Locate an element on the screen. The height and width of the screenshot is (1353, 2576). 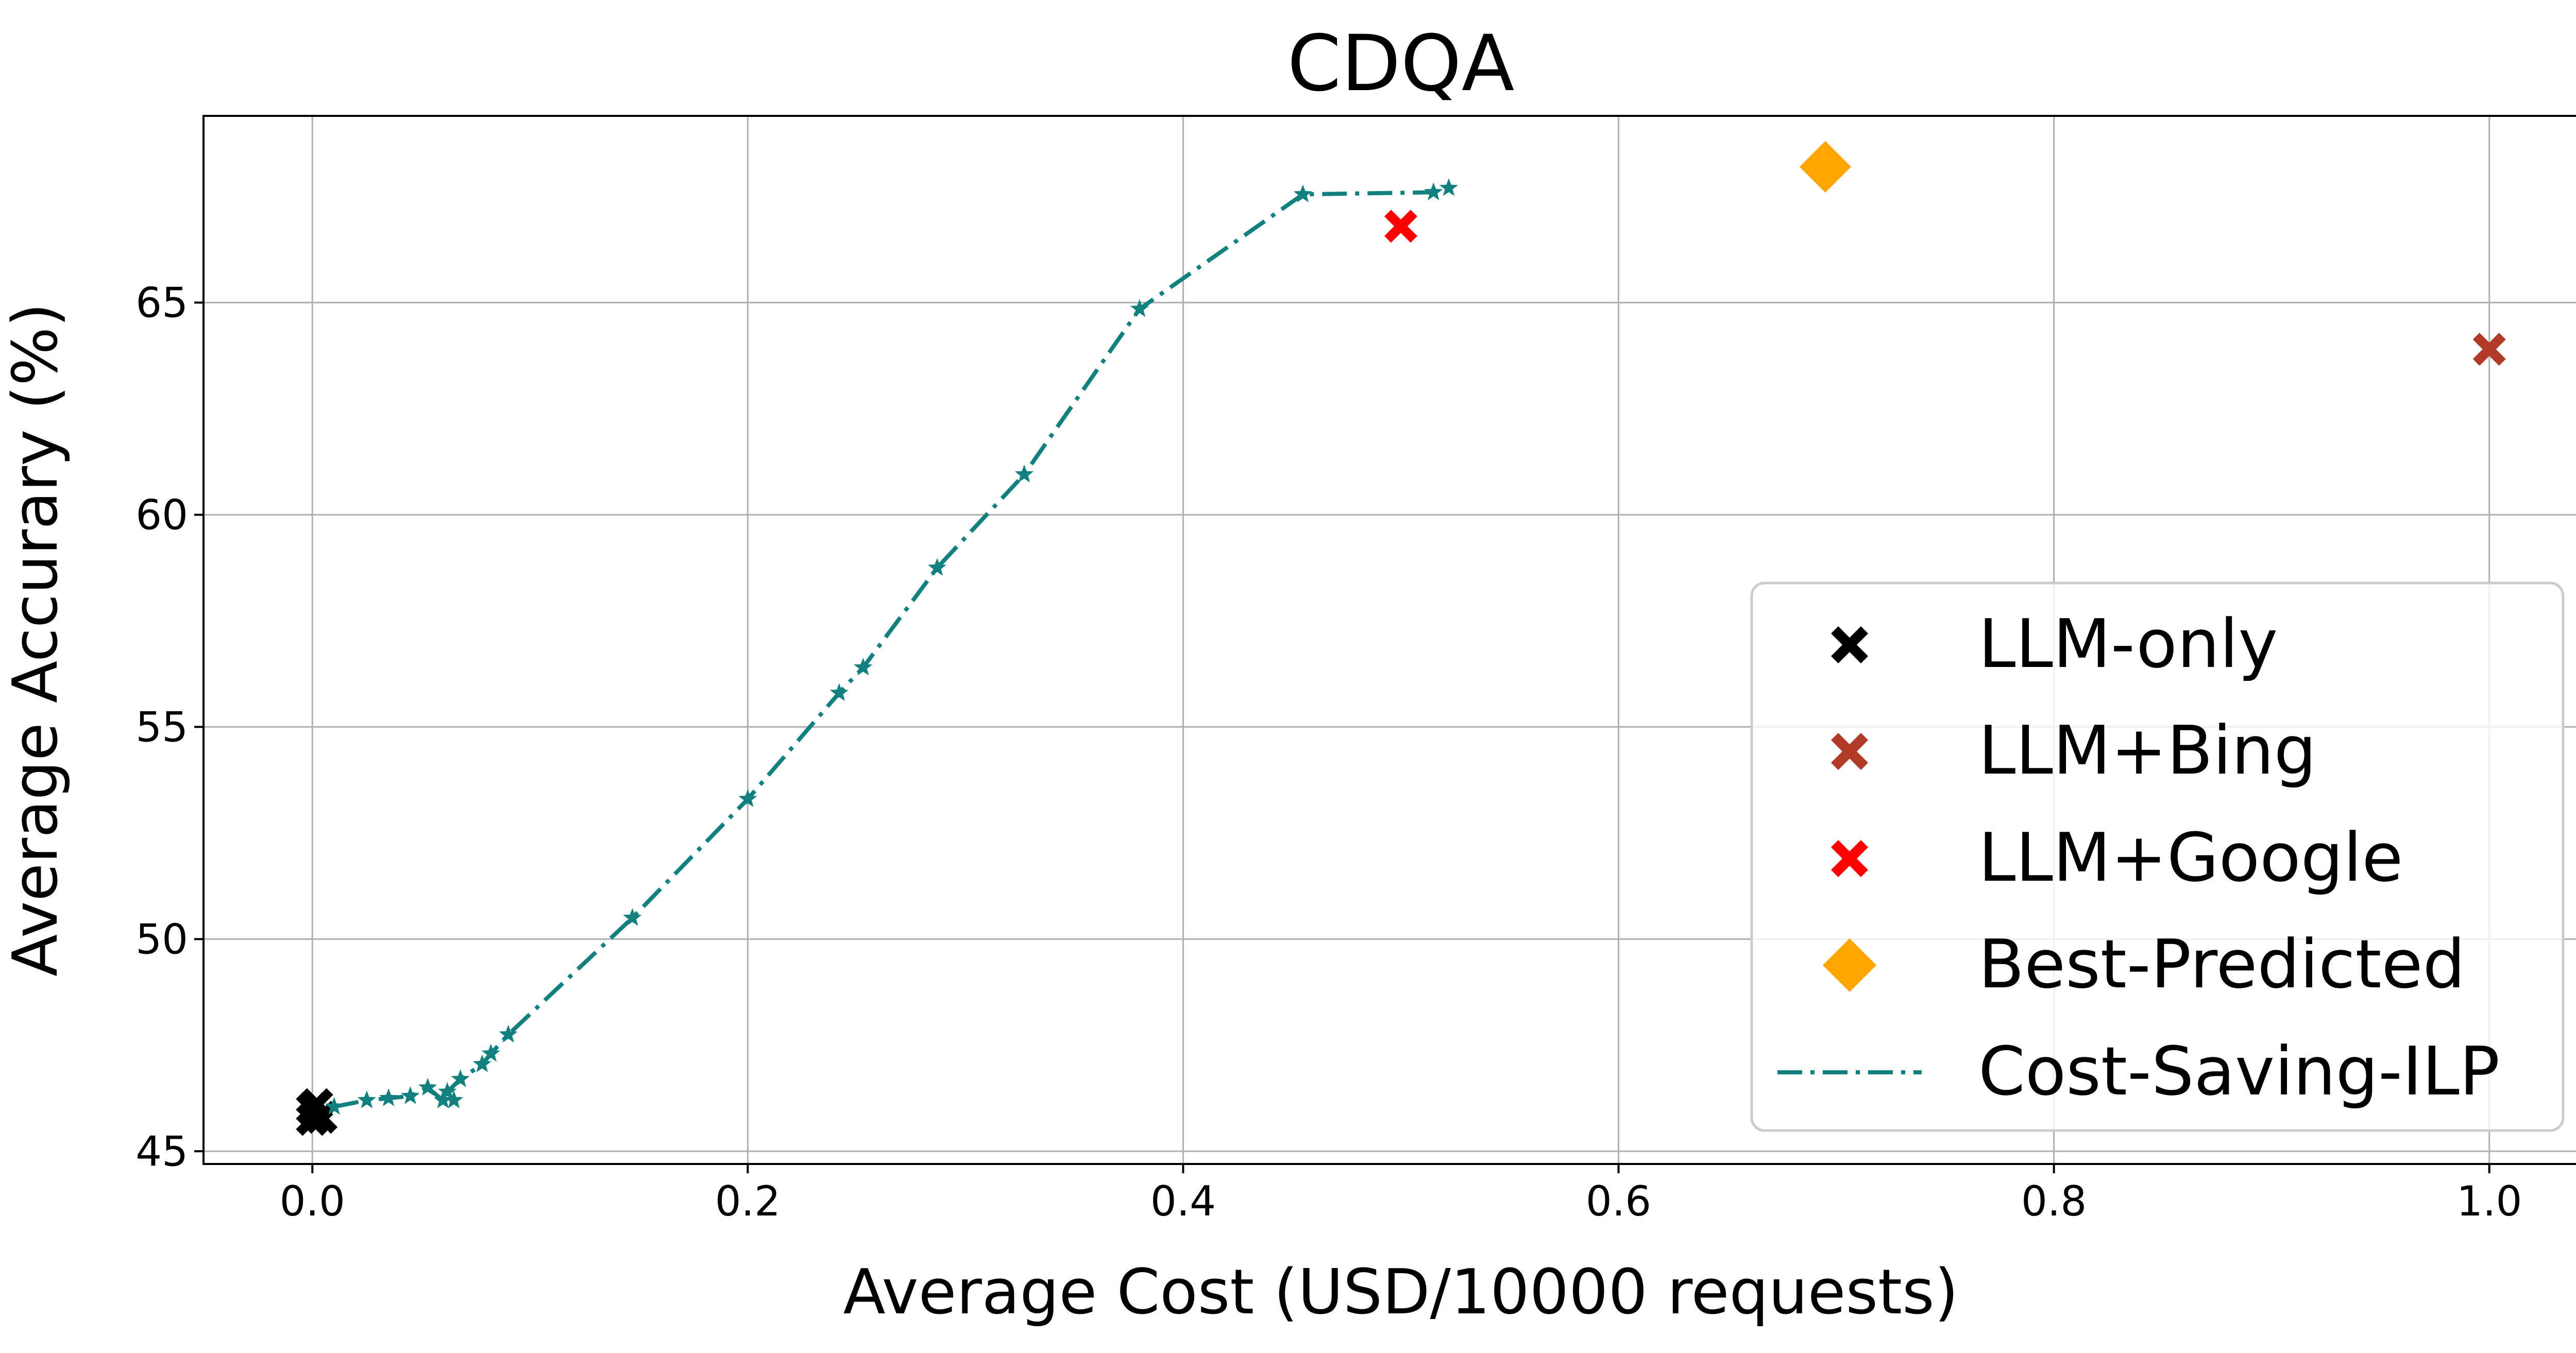
legend-marker-llm-only is located at coordinates (1849, 644).